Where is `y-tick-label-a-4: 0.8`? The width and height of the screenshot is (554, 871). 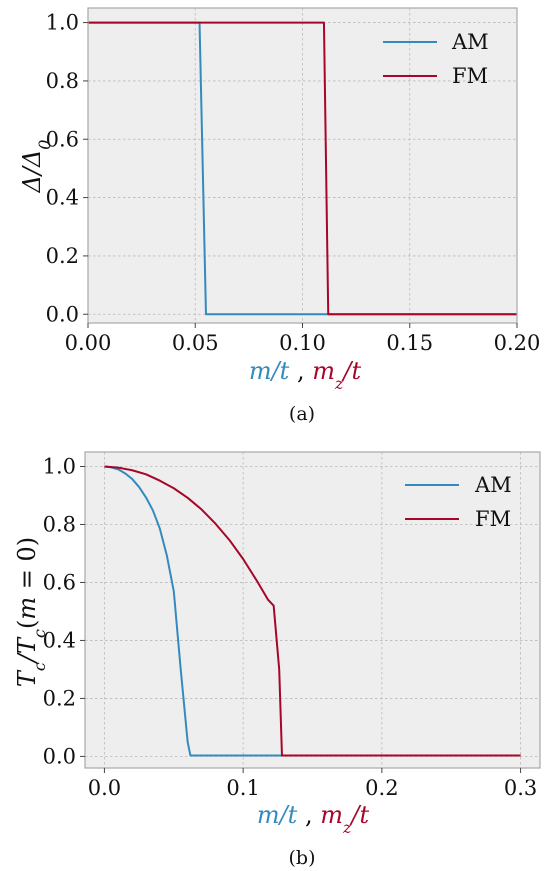
y-tick-label-a-4: 0.8 is located at coordinates (62, 81).